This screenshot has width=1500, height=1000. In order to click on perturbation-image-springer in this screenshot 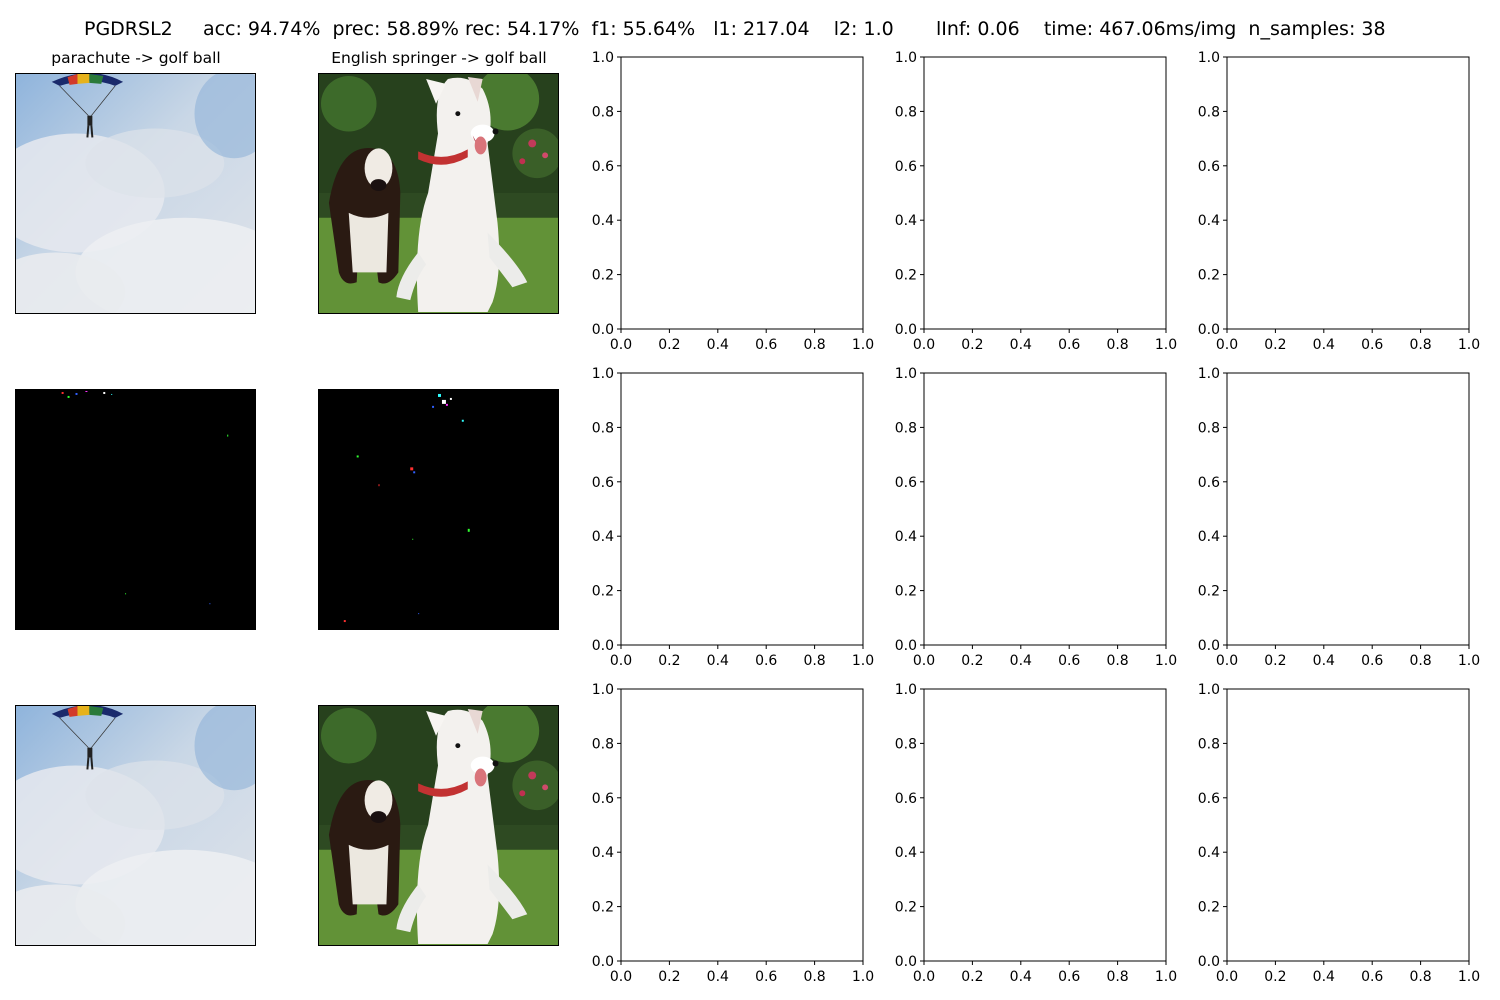, I will do `click(438, 509)`.